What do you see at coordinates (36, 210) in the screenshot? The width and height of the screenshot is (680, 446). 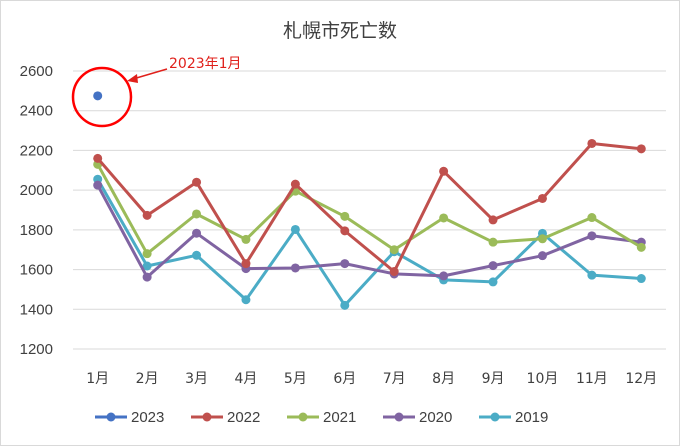 I see `y-axis: 1200 1400 1600 1800 2000 2200 2400 2600` at bounding box center [36, 210].